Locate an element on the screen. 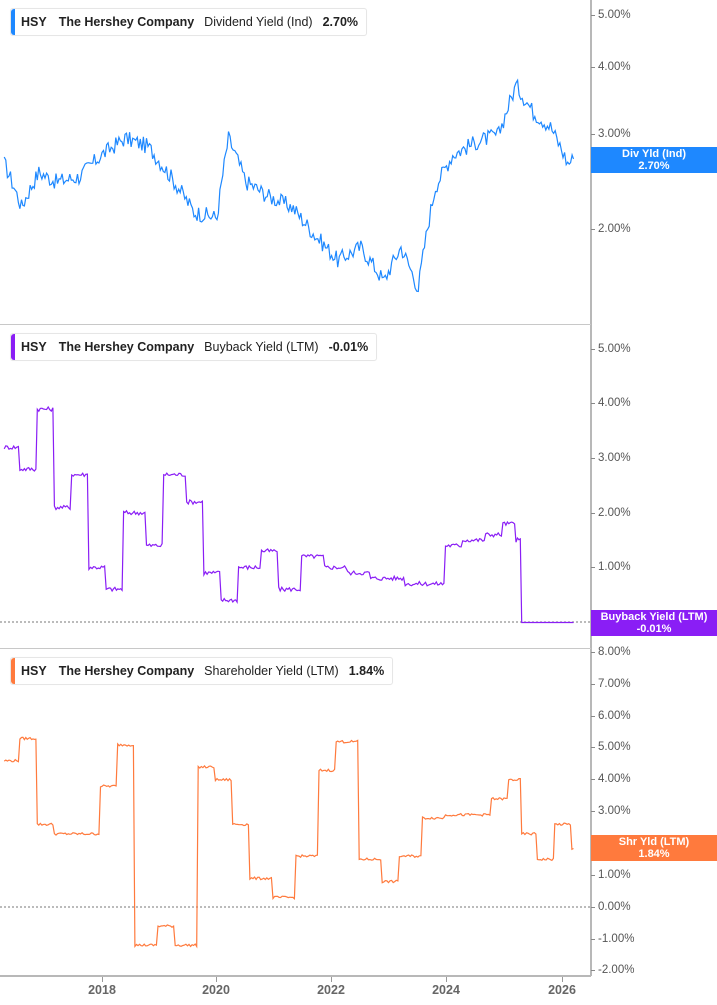  y-label: -2.00% is located at coordinates (612, 970).